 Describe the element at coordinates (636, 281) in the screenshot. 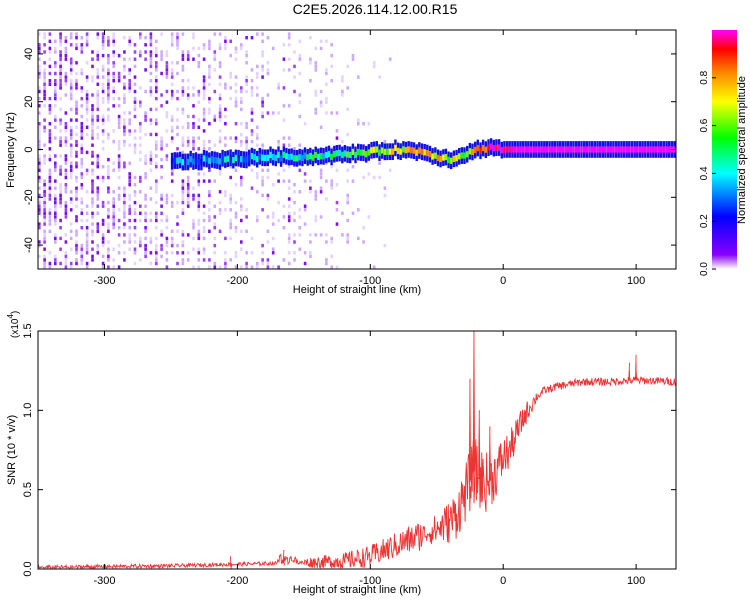

I see `x-tick-label: 100` at that location.